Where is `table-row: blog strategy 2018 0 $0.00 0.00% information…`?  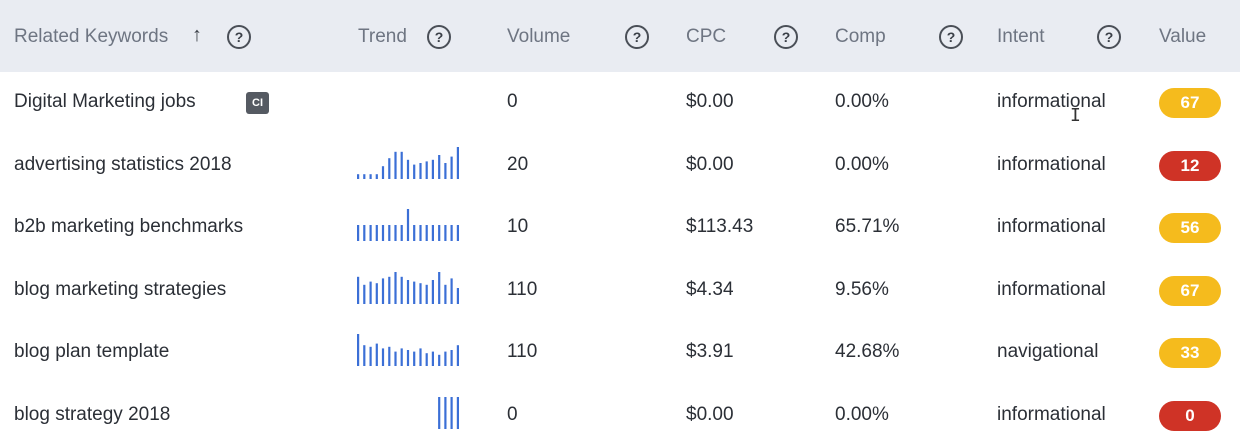 table-row: blog strategy 2018 0 $0.00 0.00% information… is located at coordinates (620, 416).